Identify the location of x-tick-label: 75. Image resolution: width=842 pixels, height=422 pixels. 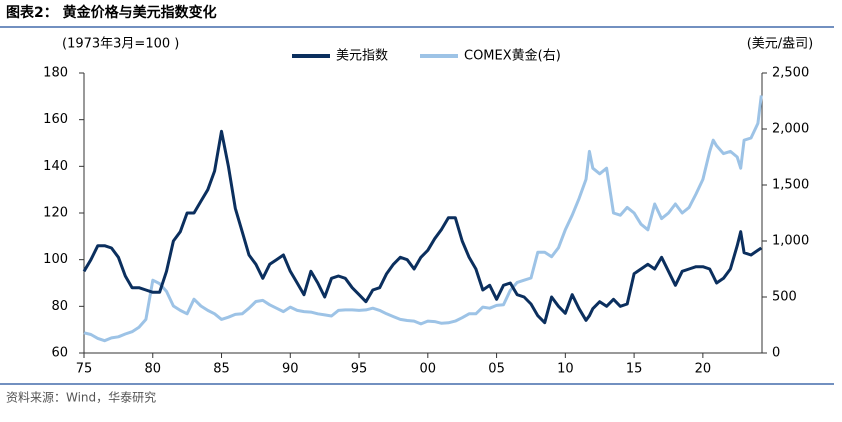
(84, 369).